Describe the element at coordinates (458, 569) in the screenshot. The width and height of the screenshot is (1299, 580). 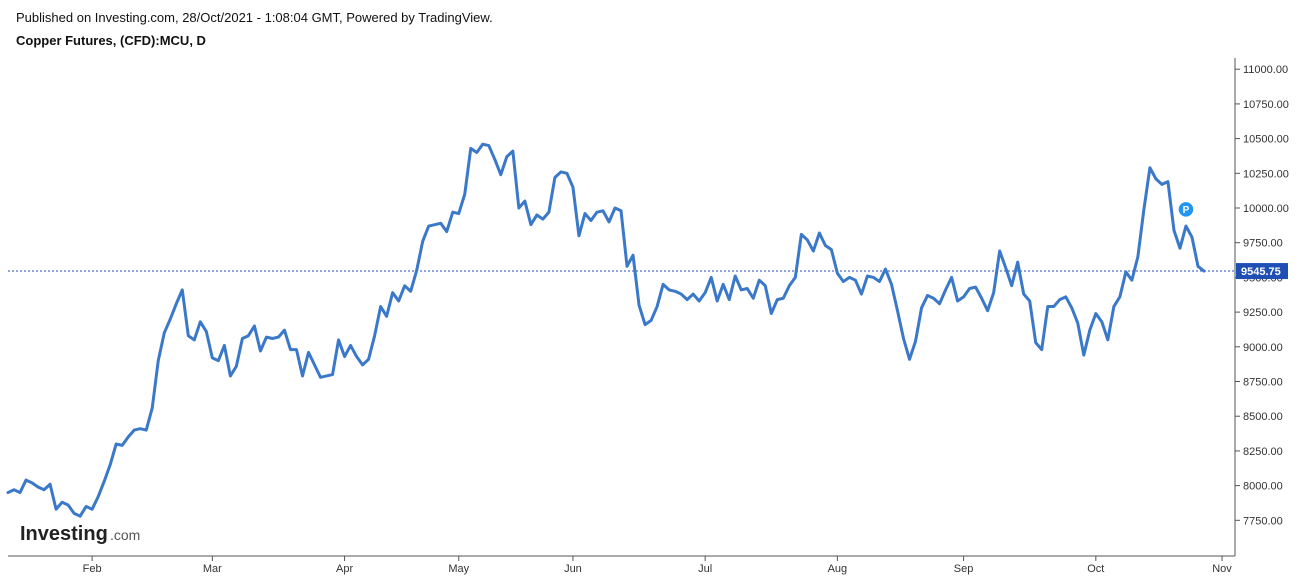
I see `x-tick-label: May` at that location.